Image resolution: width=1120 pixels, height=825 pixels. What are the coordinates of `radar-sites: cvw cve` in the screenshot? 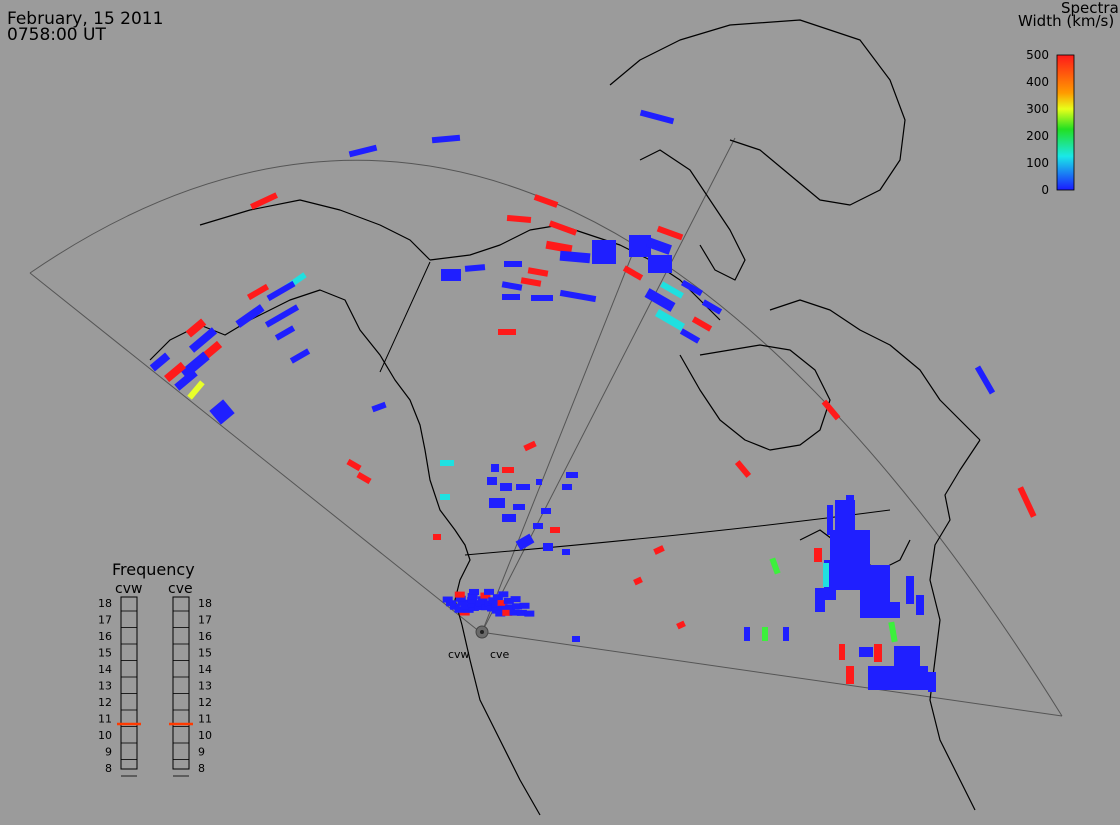 It's located at (479, 643).